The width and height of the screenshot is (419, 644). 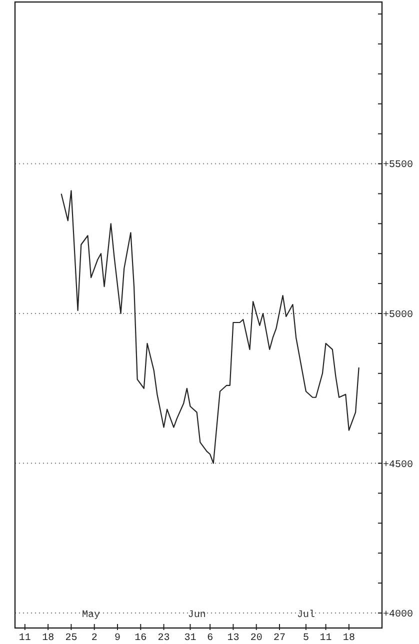 I want to click on x-tick-label: 31, so click(x=190, y=638).